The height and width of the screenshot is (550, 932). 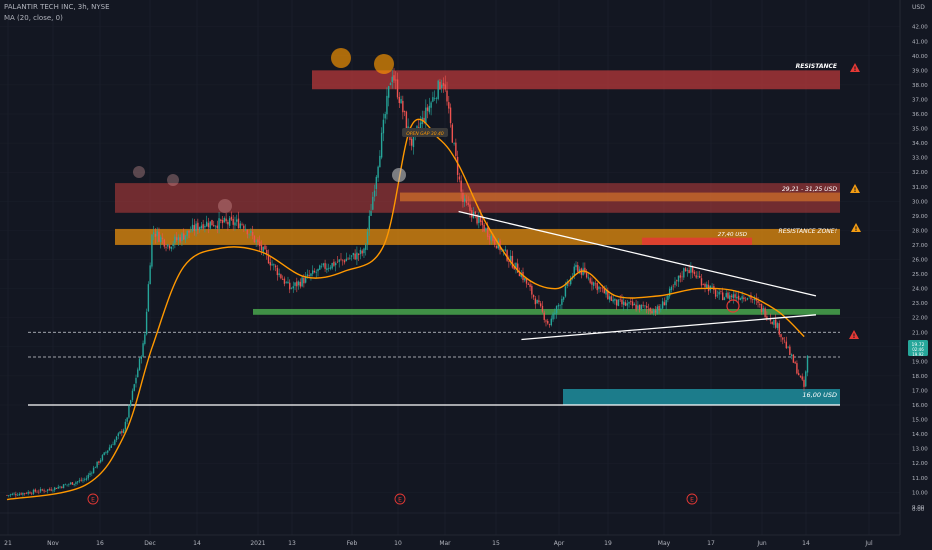 I want to click on earnings-marker-label: E, so click(x=93, y=500).